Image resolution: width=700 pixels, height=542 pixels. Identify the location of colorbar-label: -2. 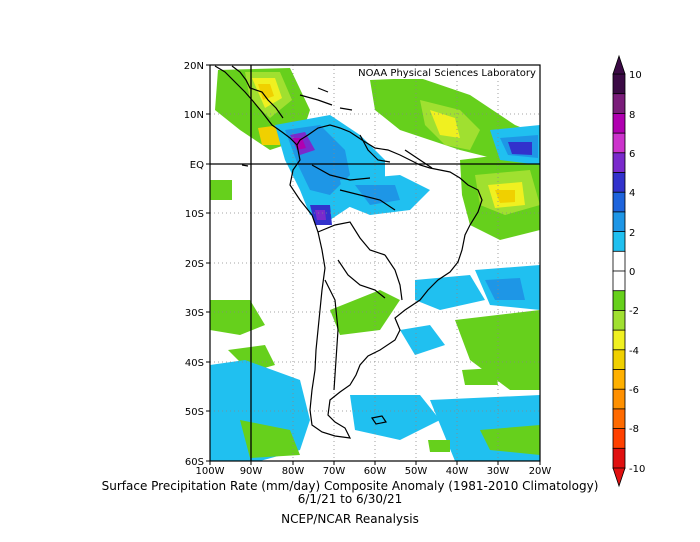
(634, 311).